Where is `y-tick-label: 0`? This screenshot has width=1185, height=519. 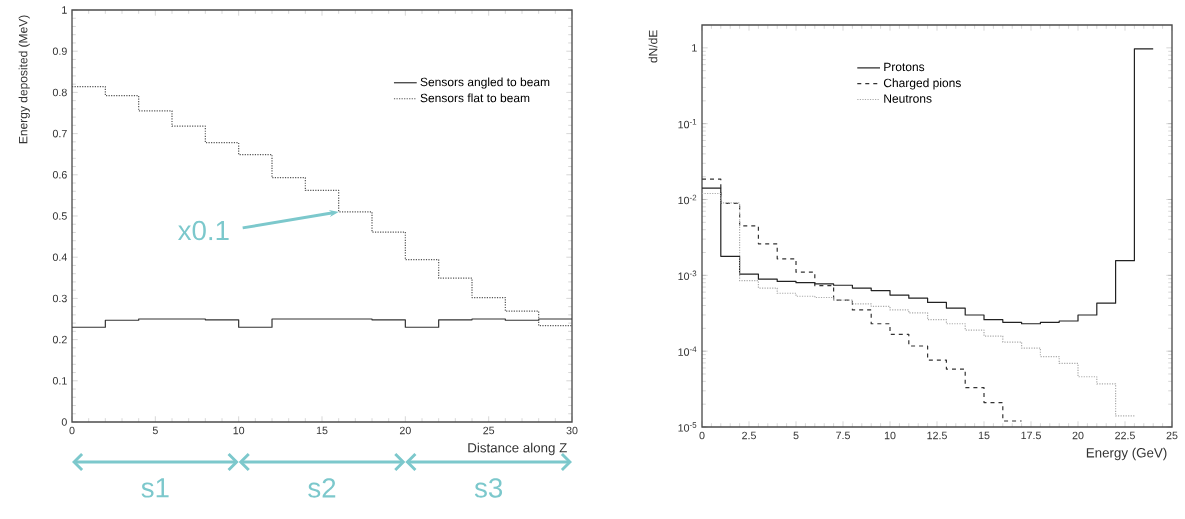
y-tick-label: 0 is located at coordinates (64, 422).